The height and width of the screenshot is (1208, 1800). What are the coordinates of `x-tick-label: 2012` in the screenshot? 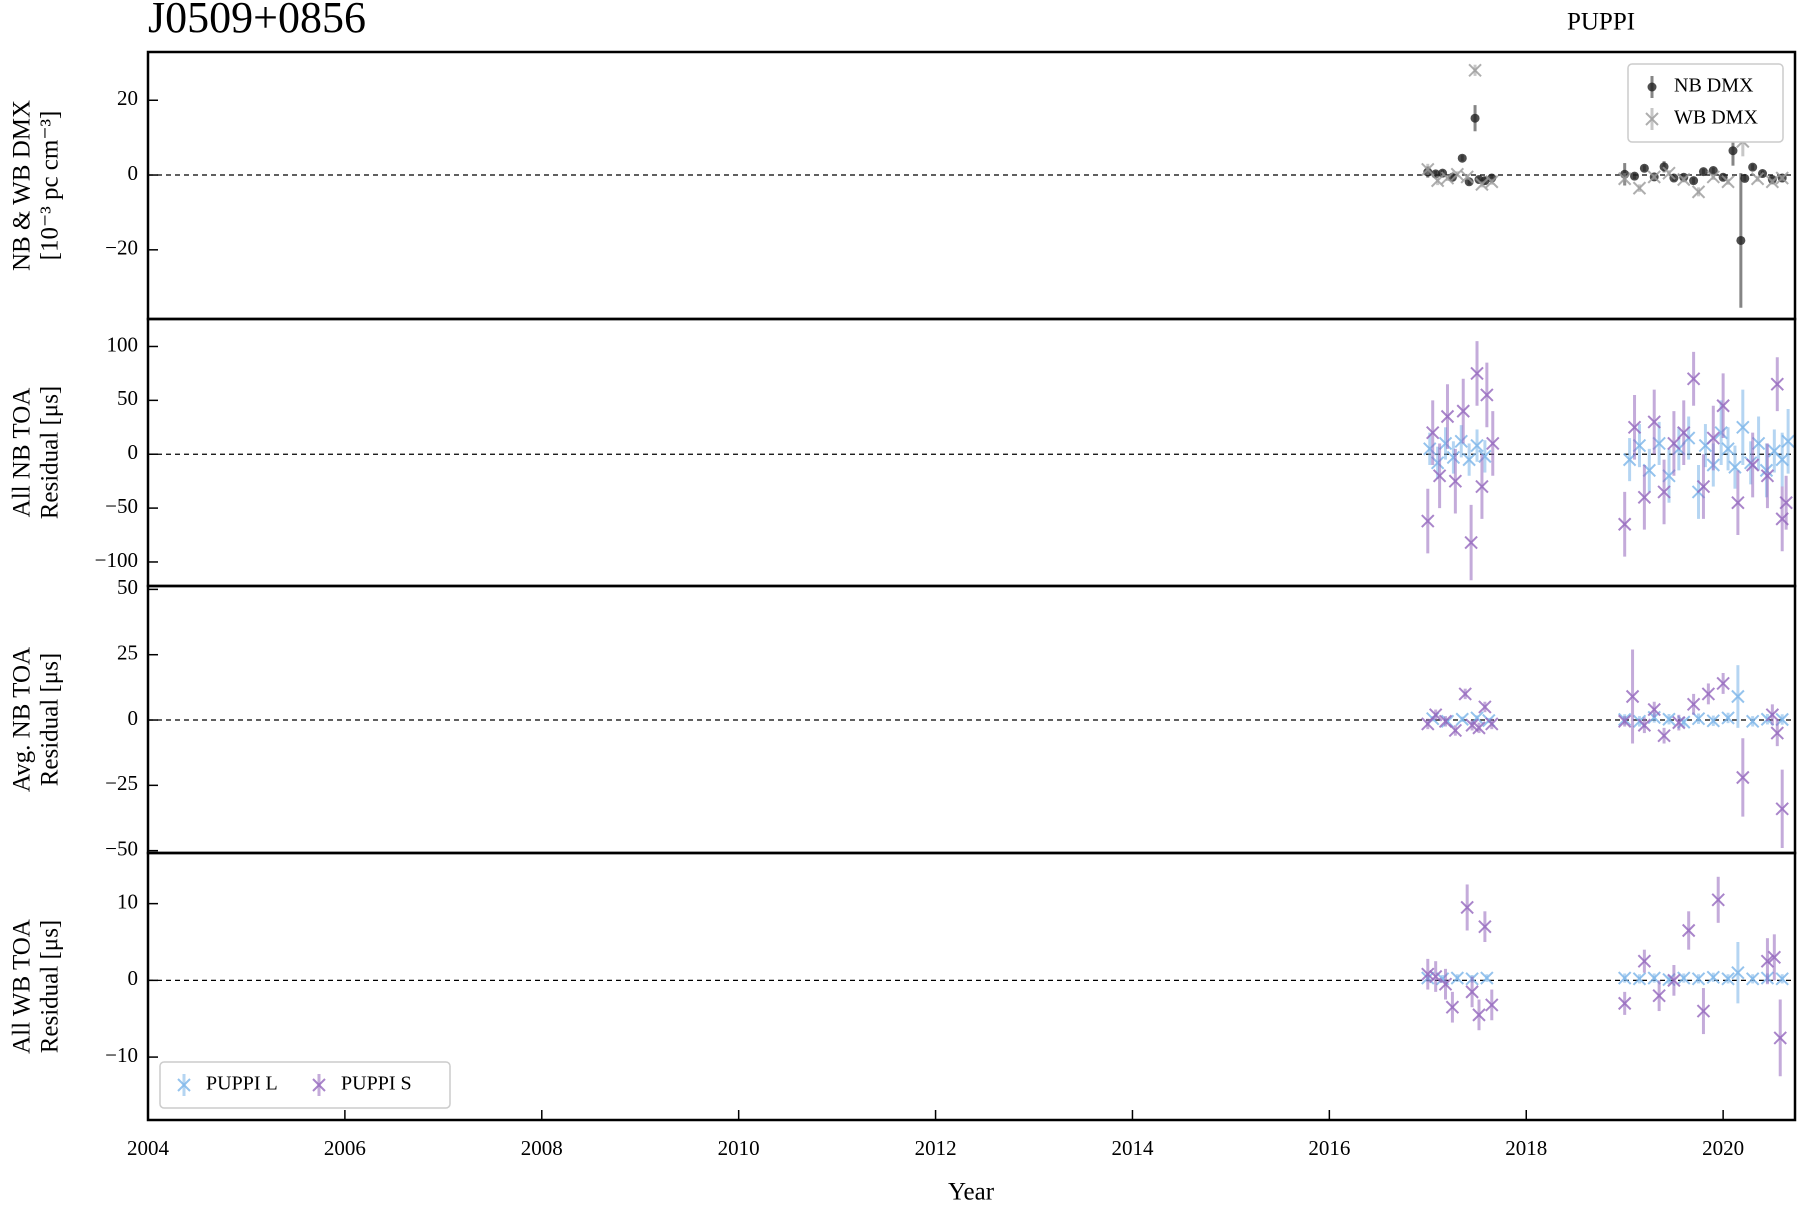 It's located at (936, 1148).